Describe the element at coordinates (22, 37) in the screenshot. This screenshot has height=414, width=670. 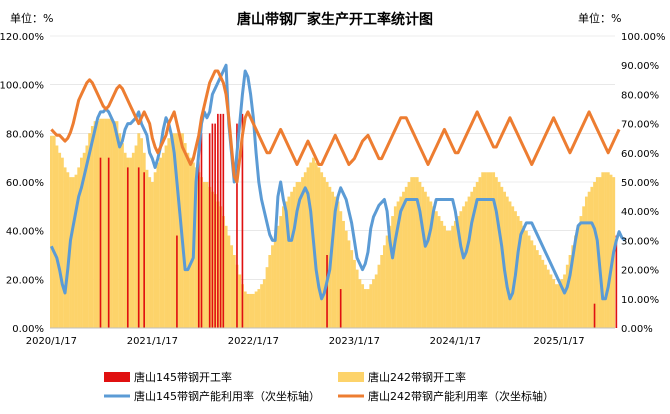
I see `left-tick-label-6: 120.00%` at that location.